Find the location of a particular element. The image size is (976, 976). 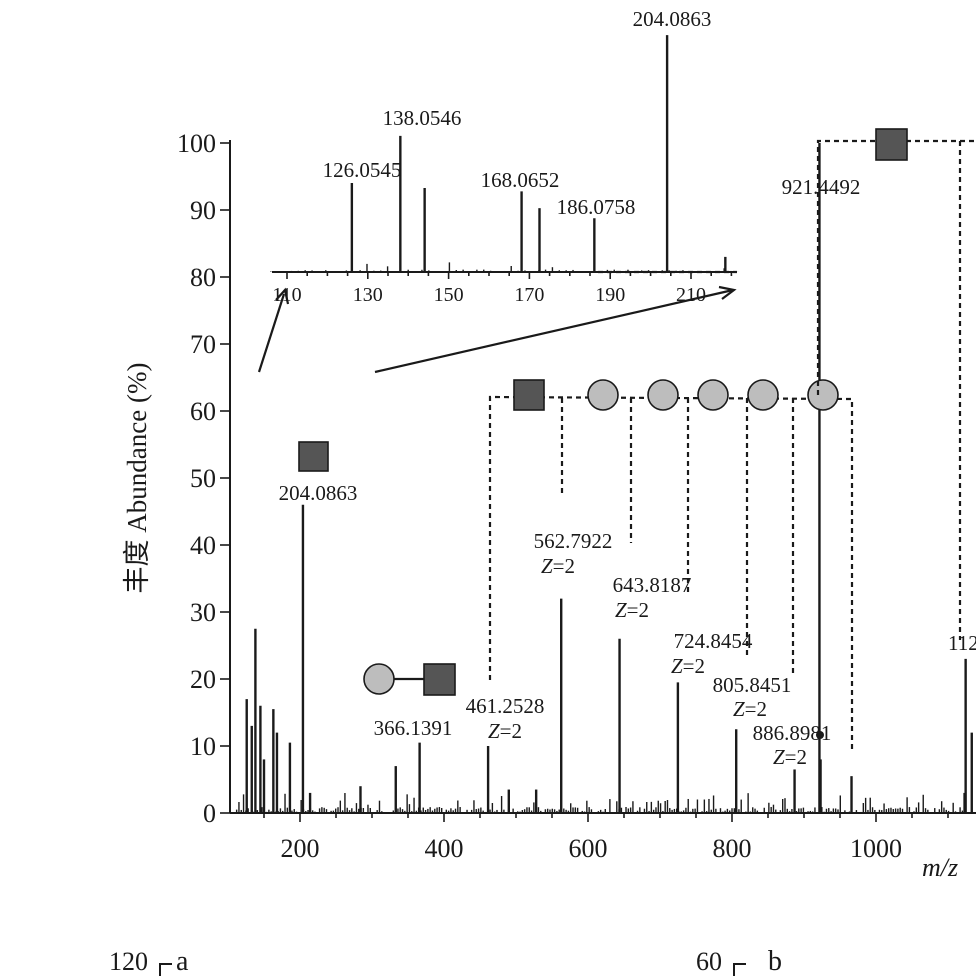

panel-a-letter: a is located at coordinates (182, 961).